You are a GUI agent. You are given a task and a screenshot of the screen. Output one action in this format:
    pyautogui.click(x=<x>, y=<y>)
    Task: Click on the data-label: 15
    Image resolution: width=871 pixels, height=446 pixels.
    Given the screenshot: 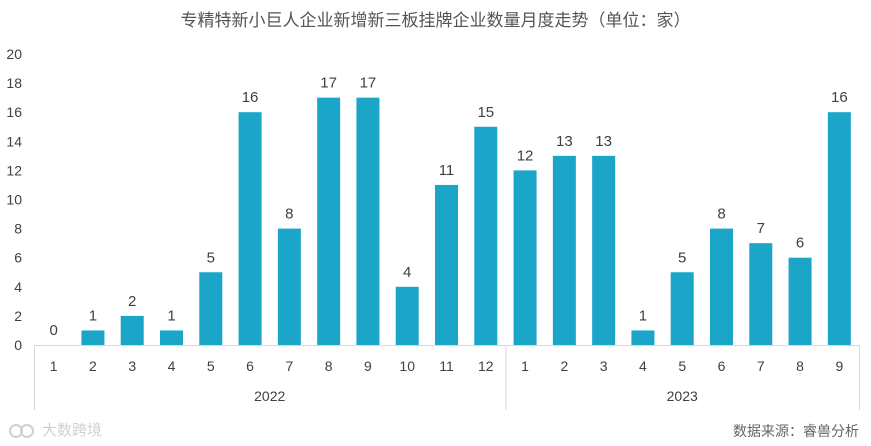 What is the action you would take?
    pyautogui.click(x=485, y=112)
    